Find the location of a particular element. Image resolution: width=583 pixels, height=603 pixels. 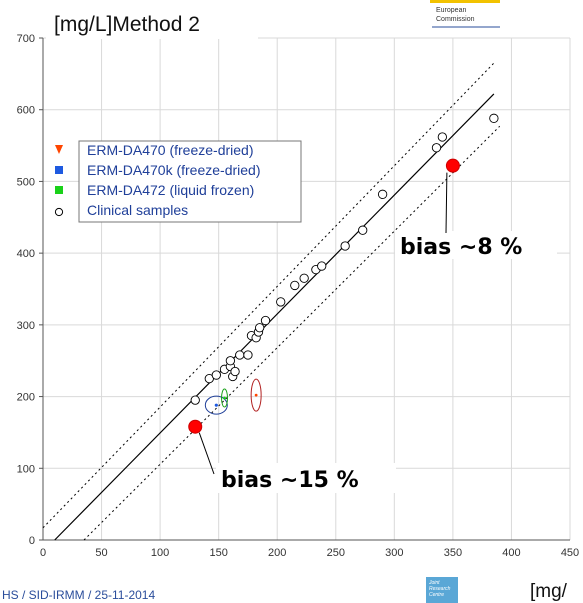

y-axis-title: [mg/L]Method 2 is located at coordinates (152, 24).